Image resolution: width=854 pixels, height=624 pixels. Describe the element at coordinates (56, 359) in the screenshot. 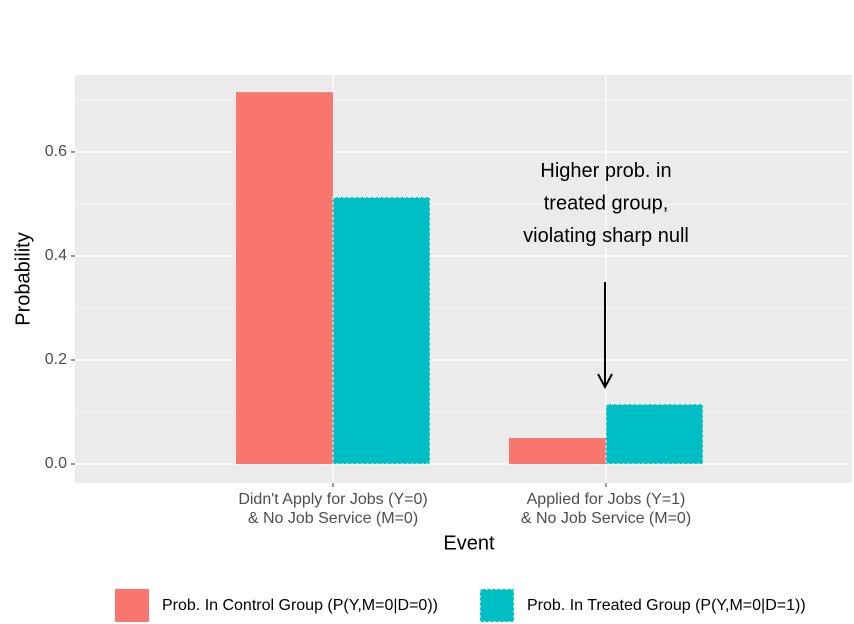

I see `y-tick-label: 0.2` at that location.